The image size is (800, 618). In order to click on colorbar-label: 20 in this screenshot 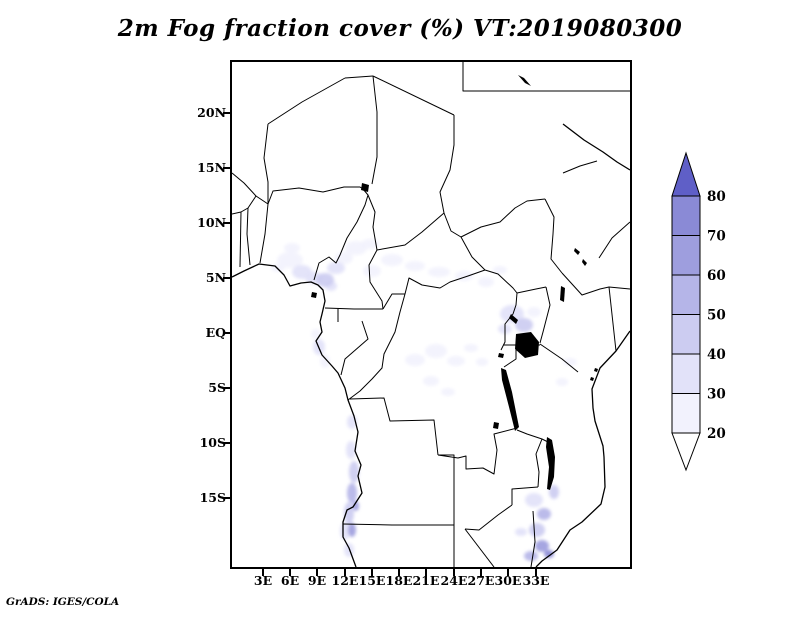, I will do `click(716, 434)`.